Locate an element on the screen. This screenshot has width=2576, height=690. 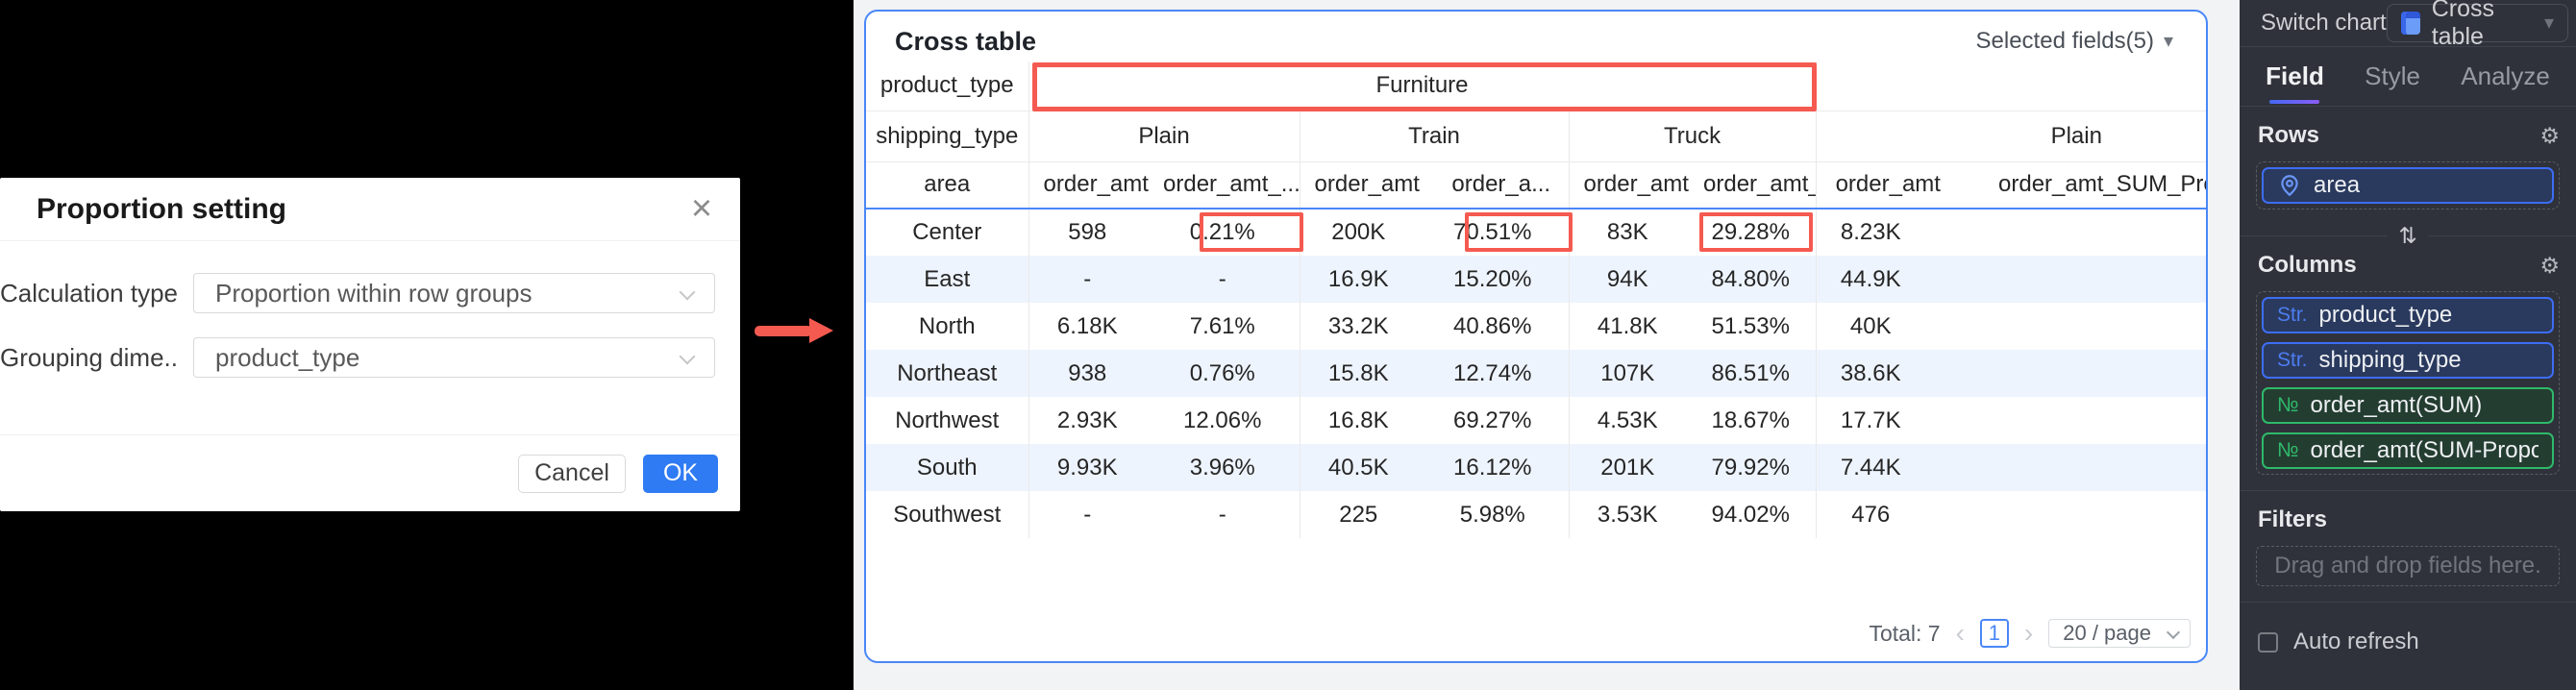
pagination: Total: 7 ‹ 1 › 20 / page is located at coordinates (2030, 633).